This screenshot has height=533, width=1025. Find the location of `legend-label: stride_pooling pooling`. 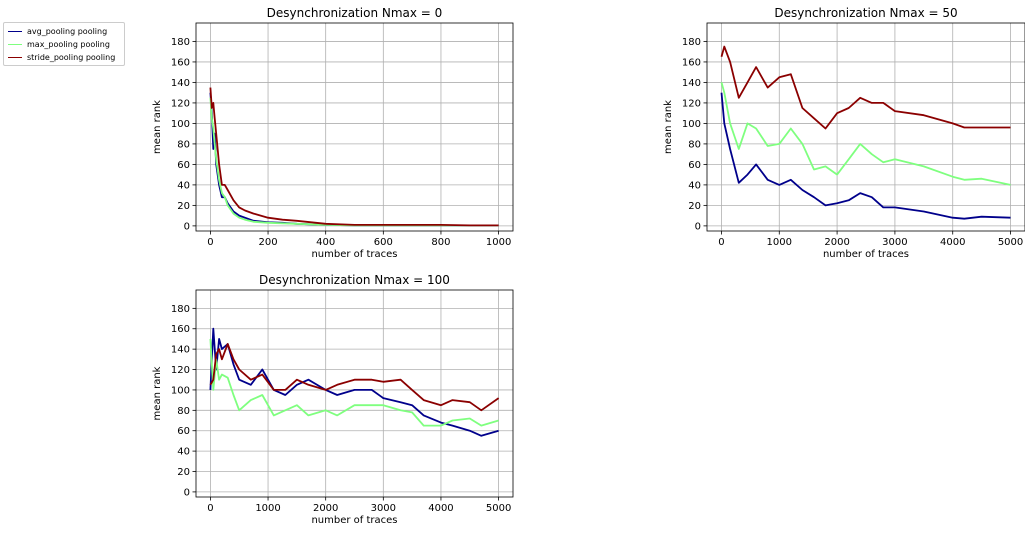

legend-label: stride_pooling pooling is located at coordinates (71, 57).